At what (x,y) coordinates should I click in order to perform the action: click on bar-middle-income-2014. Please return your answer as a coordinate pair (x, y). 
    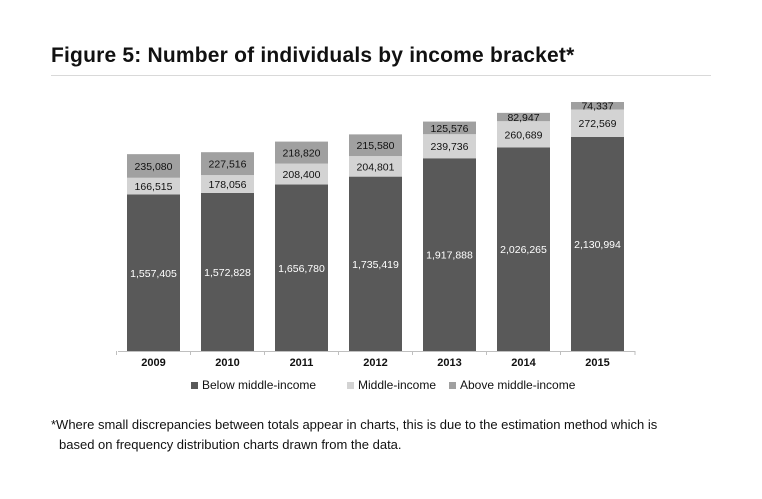
    Looking at the image, I should click on (523, 134).